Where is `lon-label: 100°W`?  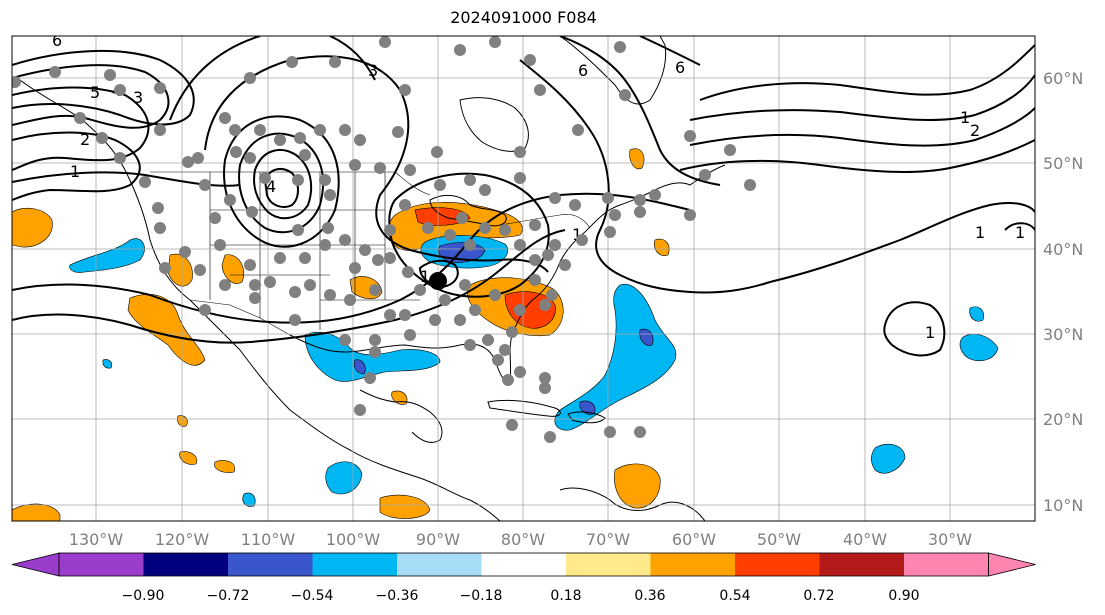
lon-label: 100°W is located at coordinates (353, 539).